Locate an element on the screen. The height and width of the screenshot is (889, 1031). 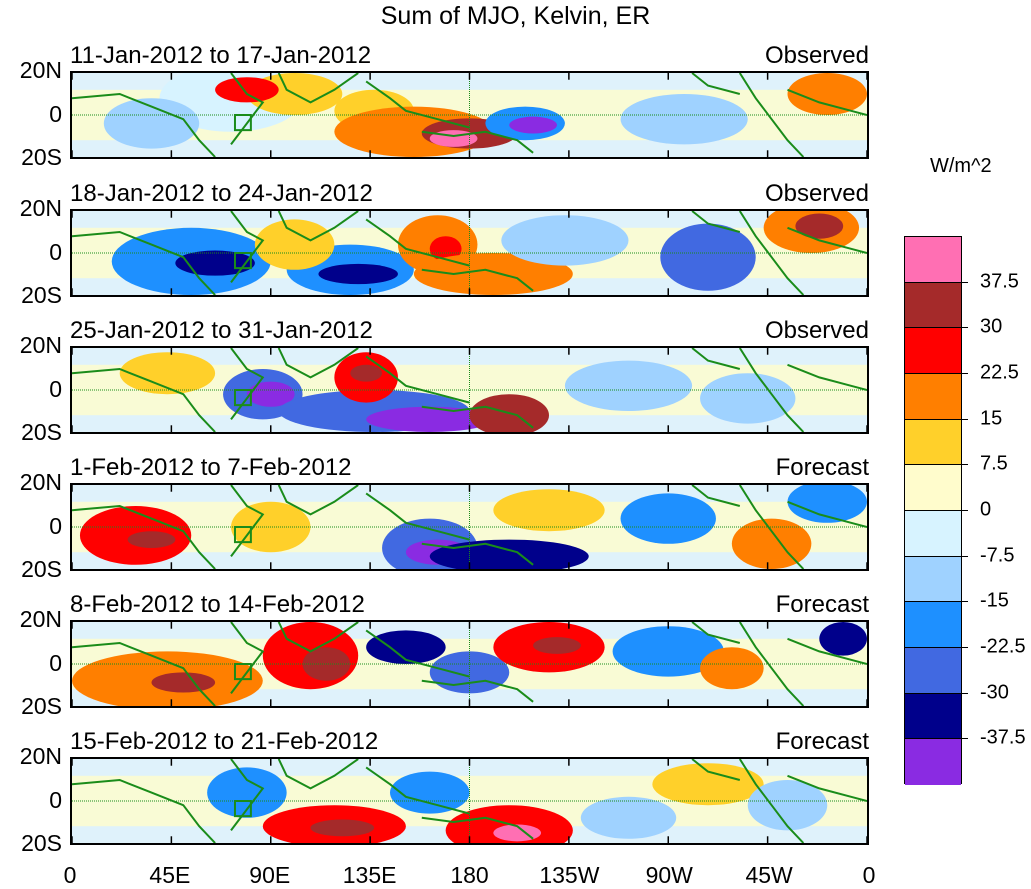
colorbar-label: -30 is located at coordinates (994, 692).